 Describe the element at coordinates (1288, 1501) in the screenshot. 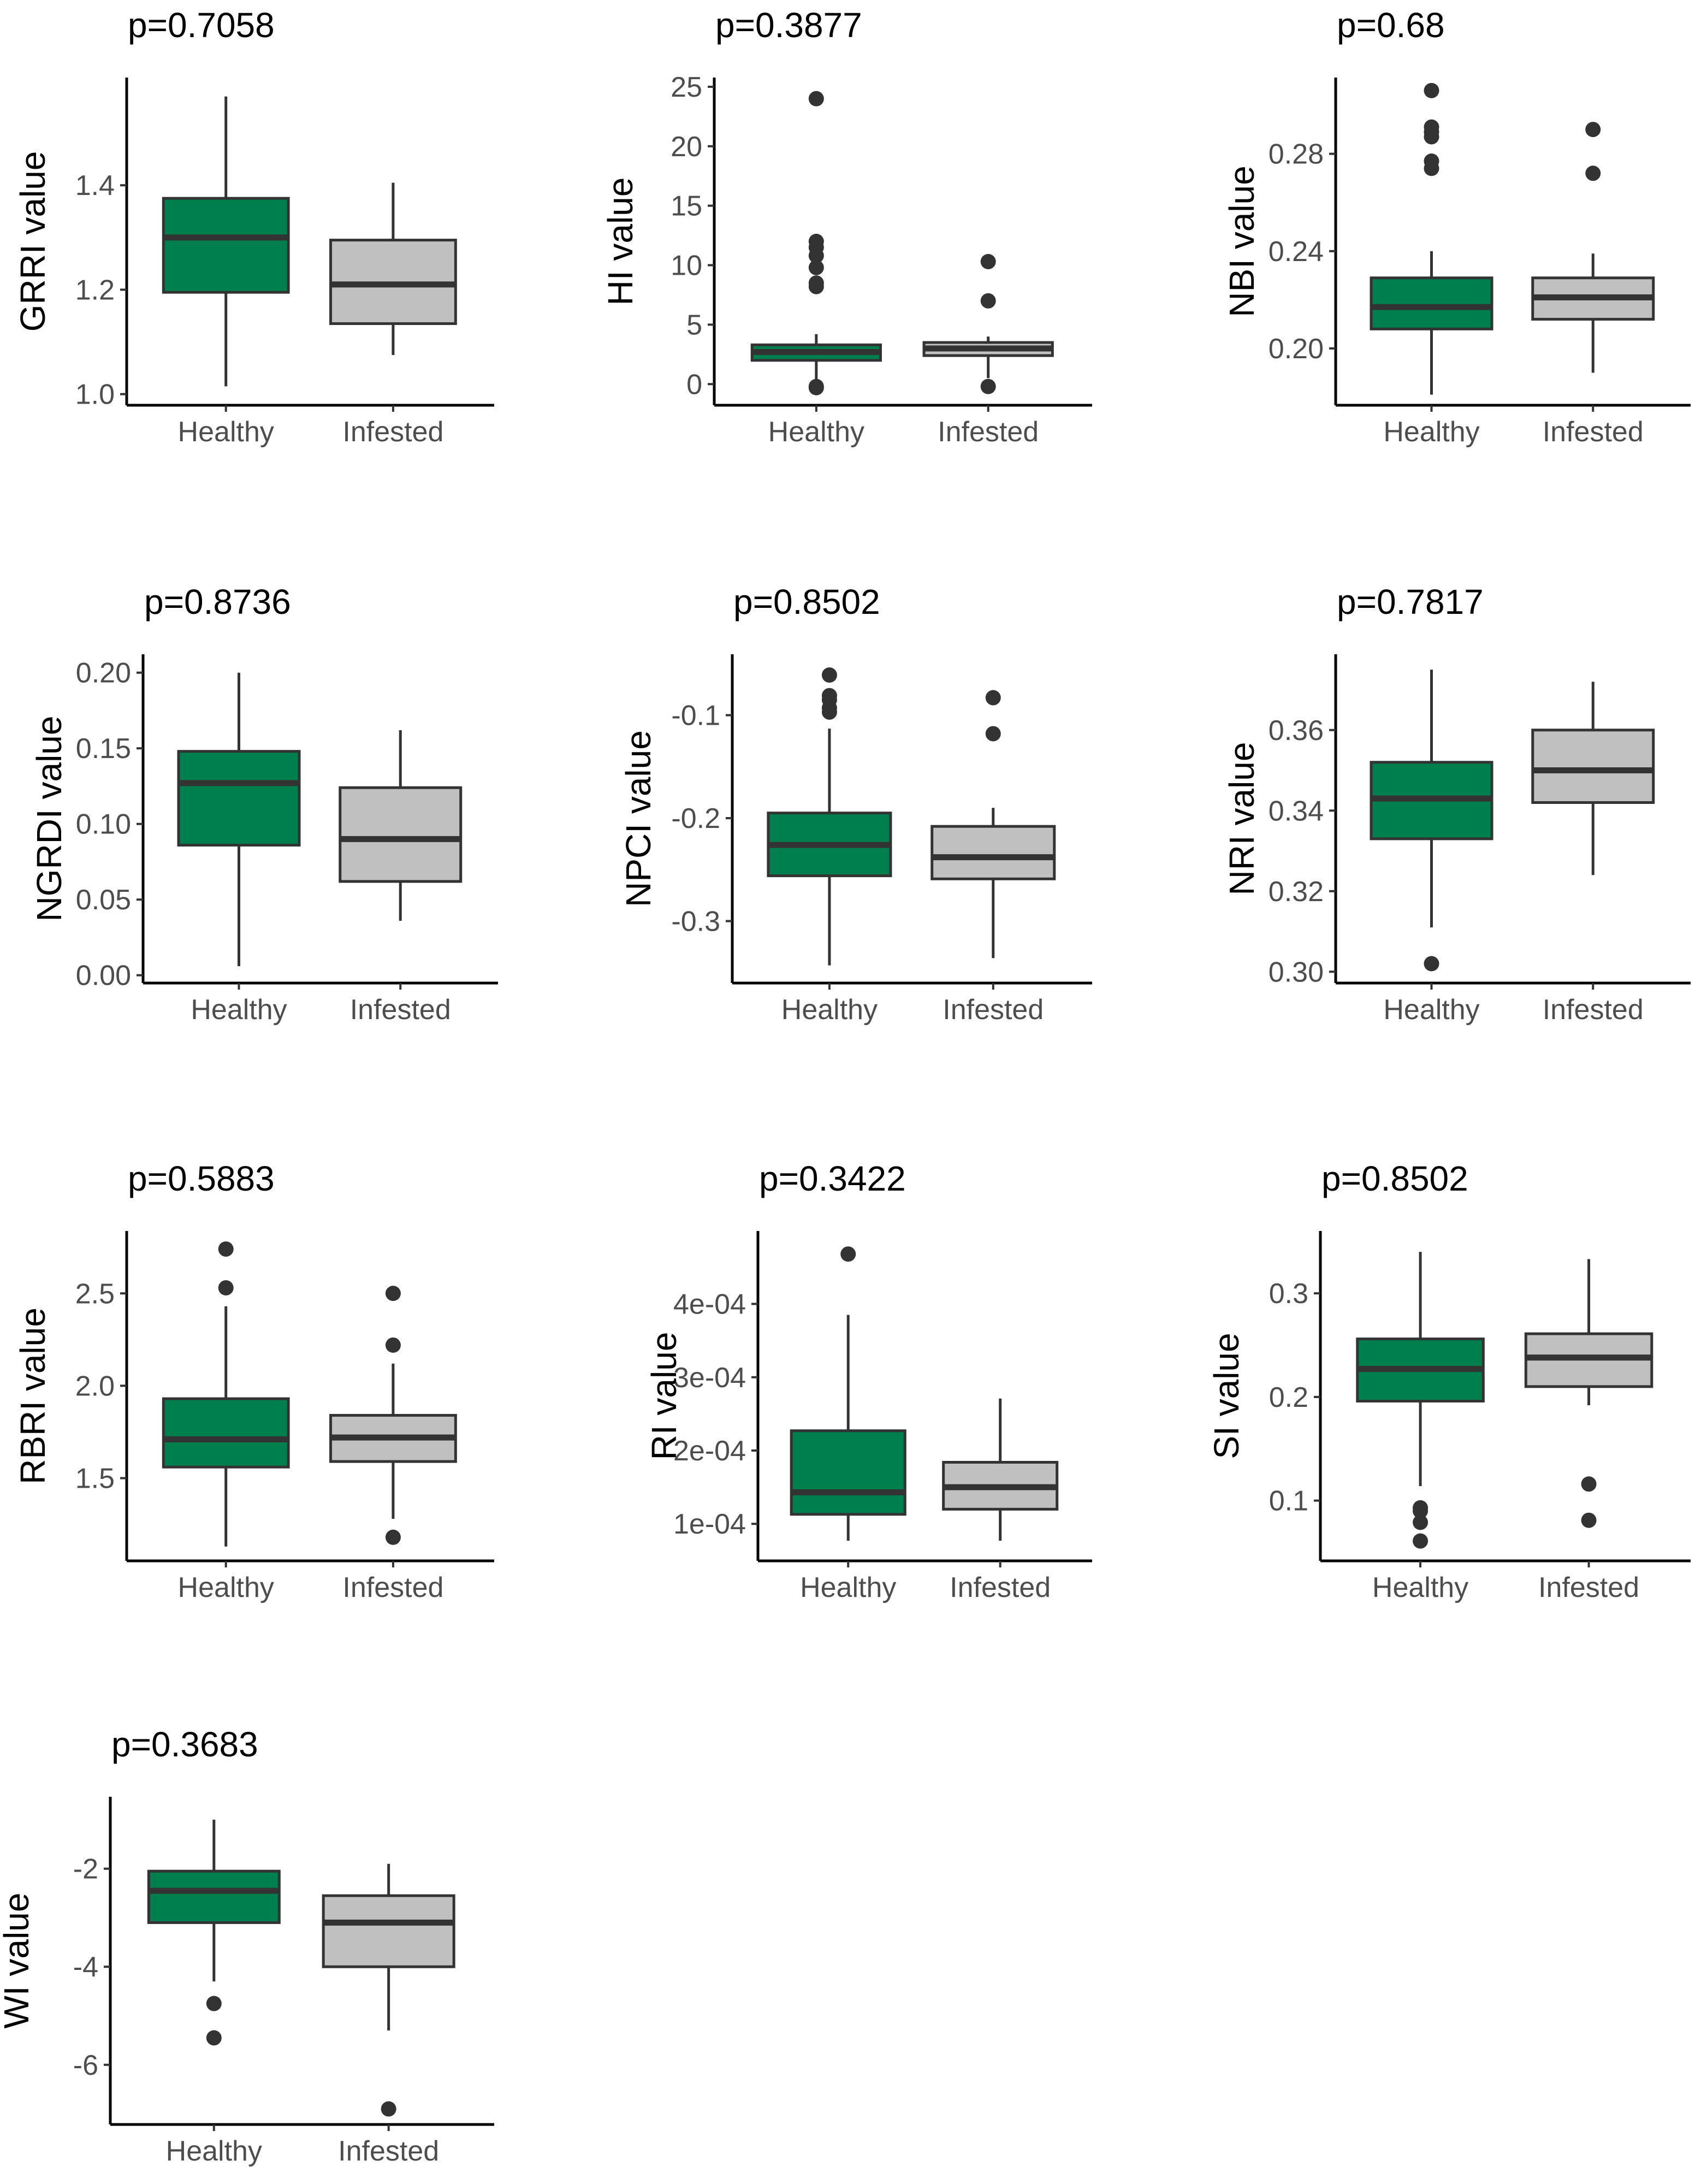

I see `y-tick-label: 0.1` at that location.